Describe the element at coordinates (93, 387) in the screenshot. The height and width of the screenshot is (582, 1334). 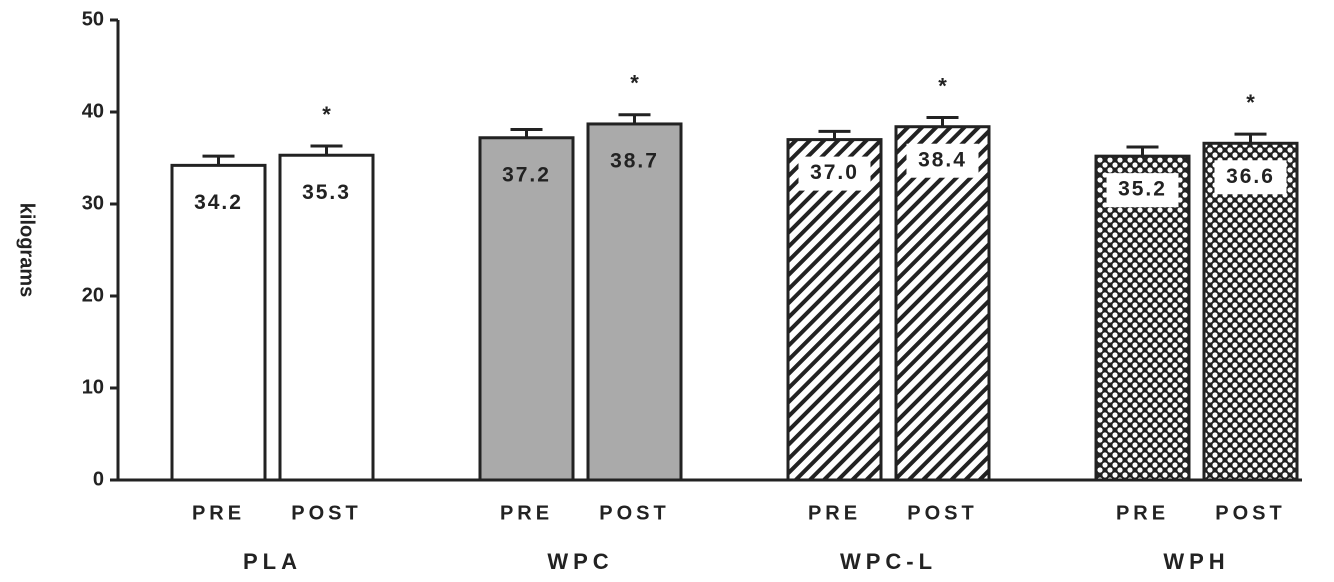
I see `y-tick-label: 10` at that location.